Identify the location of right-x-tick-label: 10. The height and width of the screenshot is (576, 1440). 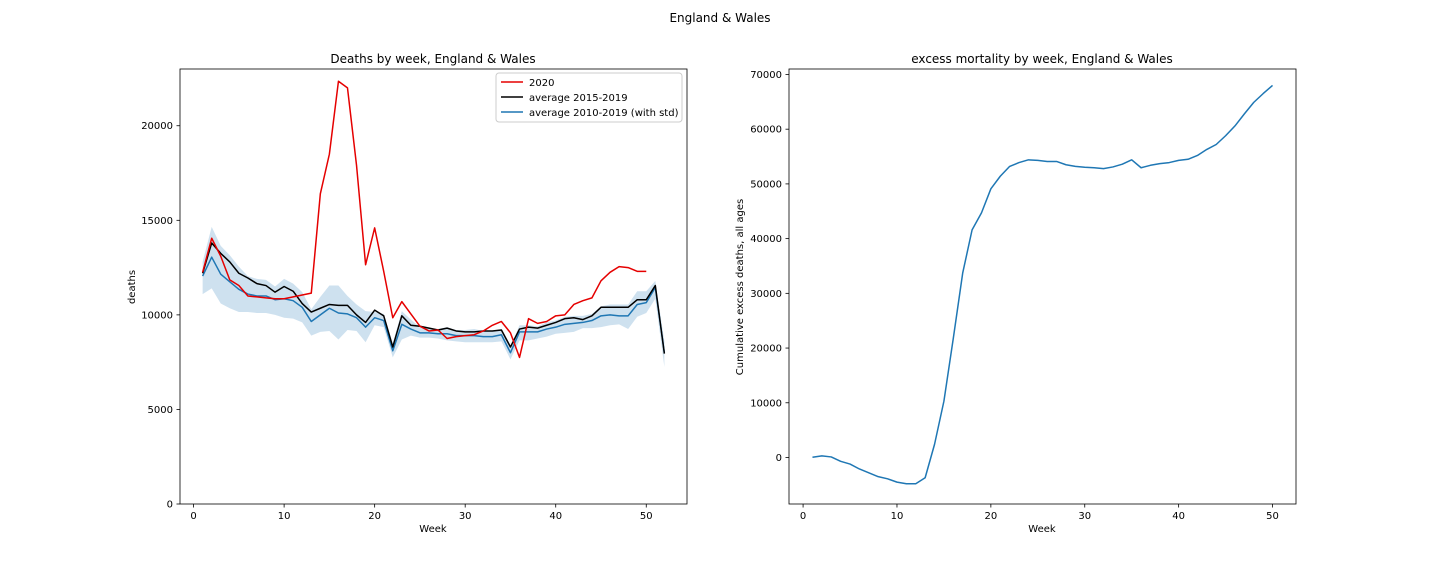
(897, 516).